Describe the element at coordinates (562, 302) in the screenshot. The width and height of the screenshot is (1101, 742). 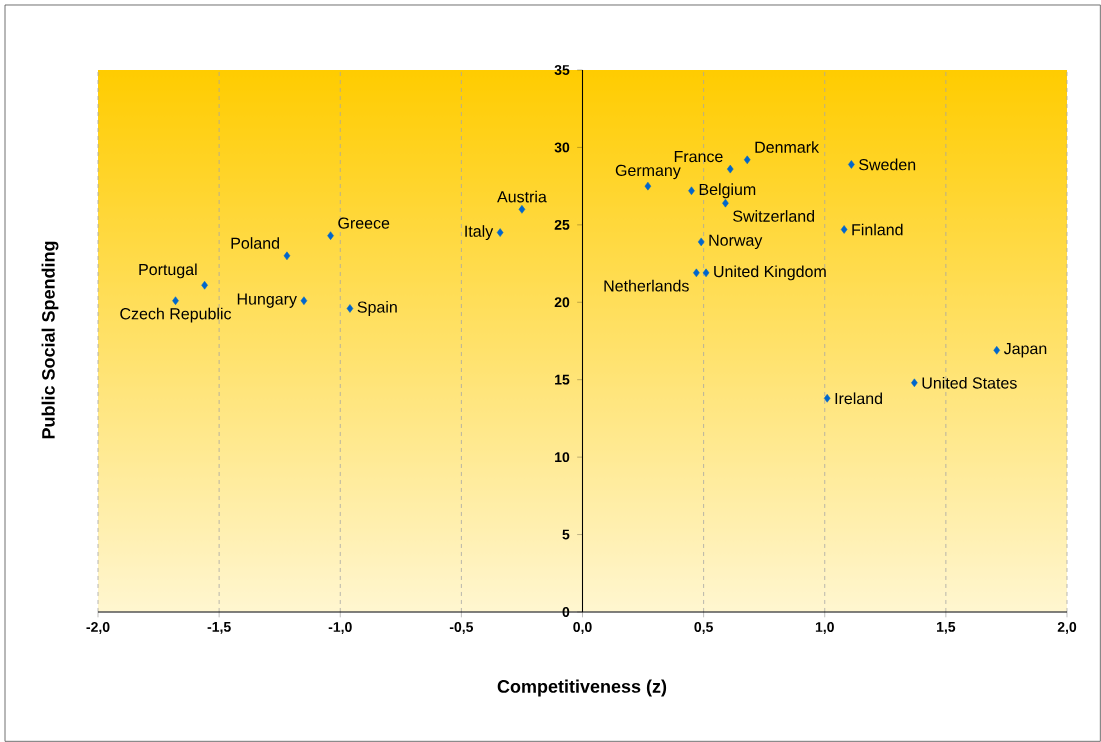
I see `y-tick-label: 20` at that location.